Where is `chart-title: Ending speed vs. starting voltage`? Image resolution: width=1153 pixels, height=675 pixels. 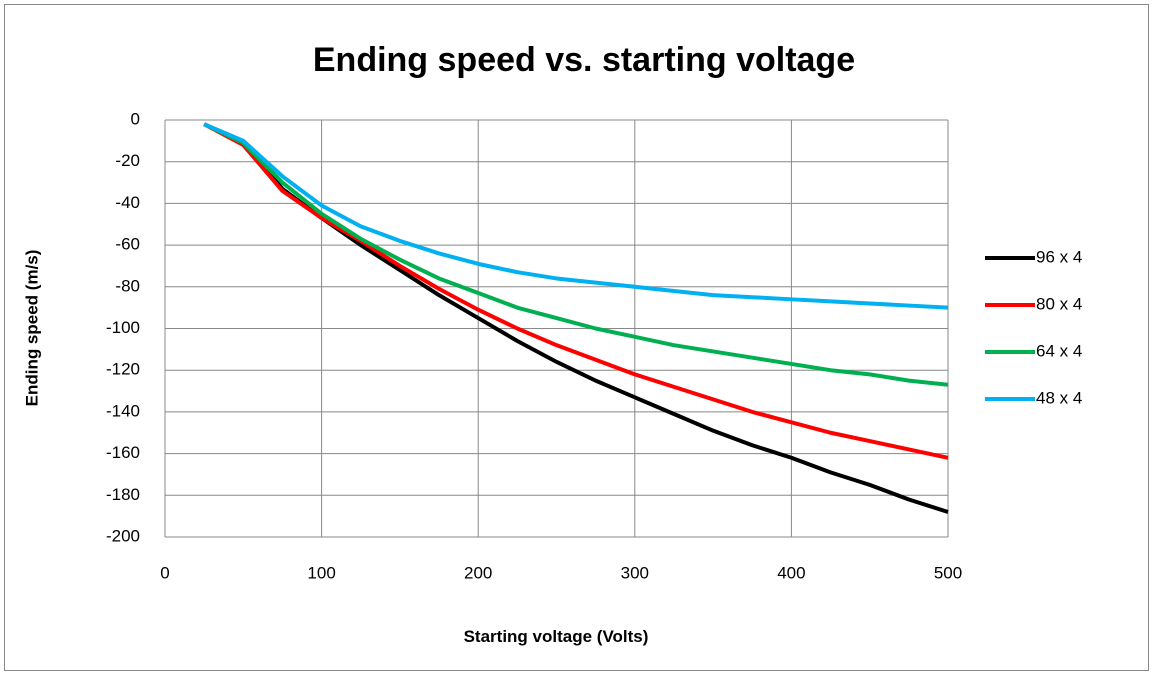 chart-title: Ending speed vs. starting voltage is located at coordinates (584, 60).